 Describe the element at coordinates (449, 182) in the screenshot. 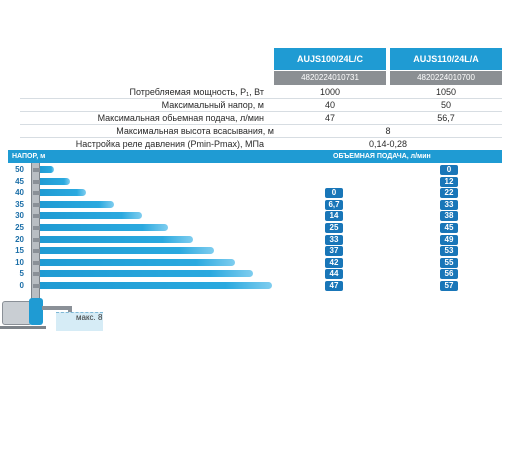

I see `flow-value-model-2: 12` at that location.